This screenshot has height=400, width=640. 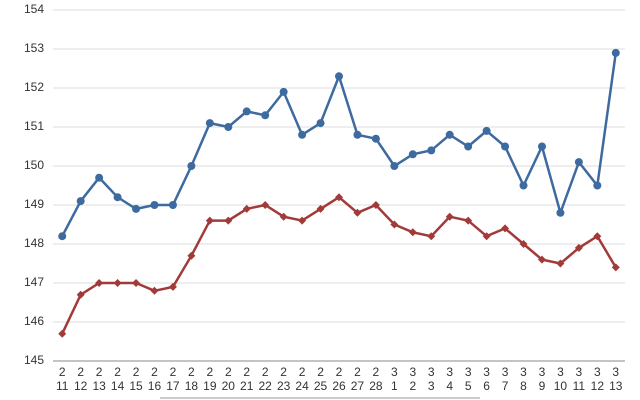 What do you see at coordinates (155, 386) in the screenshot?
I see `x-tick-label: 16` at bounding box center [155, 386].